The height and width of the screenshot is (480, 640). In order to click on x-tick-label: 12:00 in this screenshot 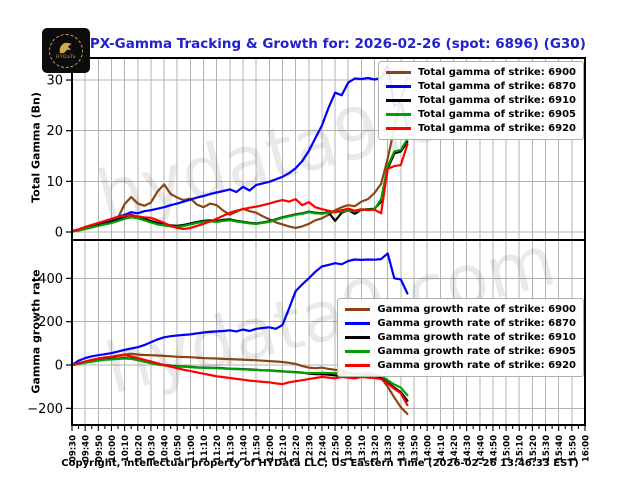, I will do `click(271, 448)`.